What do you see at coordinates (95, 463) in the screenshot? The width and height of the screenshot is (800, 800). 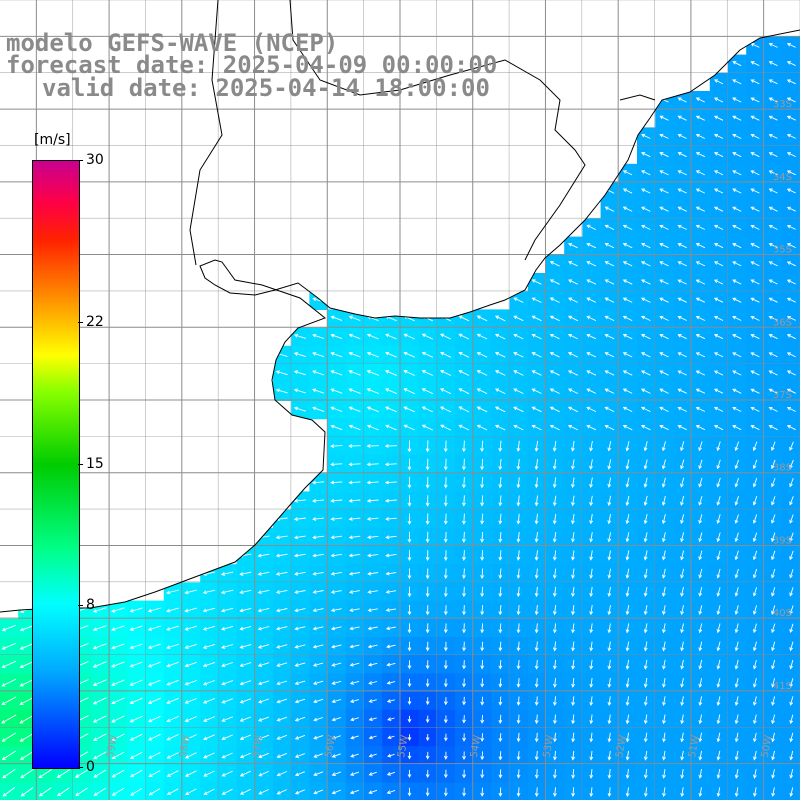 I see `colorbar-tick-label: 15` at bounding box center [95, 463].